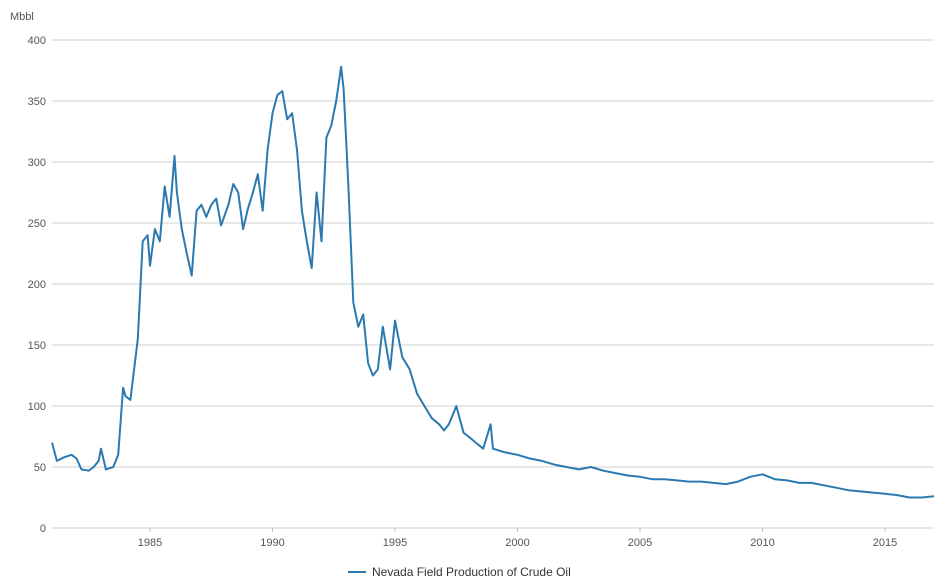 This screenshot has width=934, height=579. What do you see at coordinates (37, 102) in the screenshot?
I see `y-tick-label: 350` at bounding box center [37, 102].